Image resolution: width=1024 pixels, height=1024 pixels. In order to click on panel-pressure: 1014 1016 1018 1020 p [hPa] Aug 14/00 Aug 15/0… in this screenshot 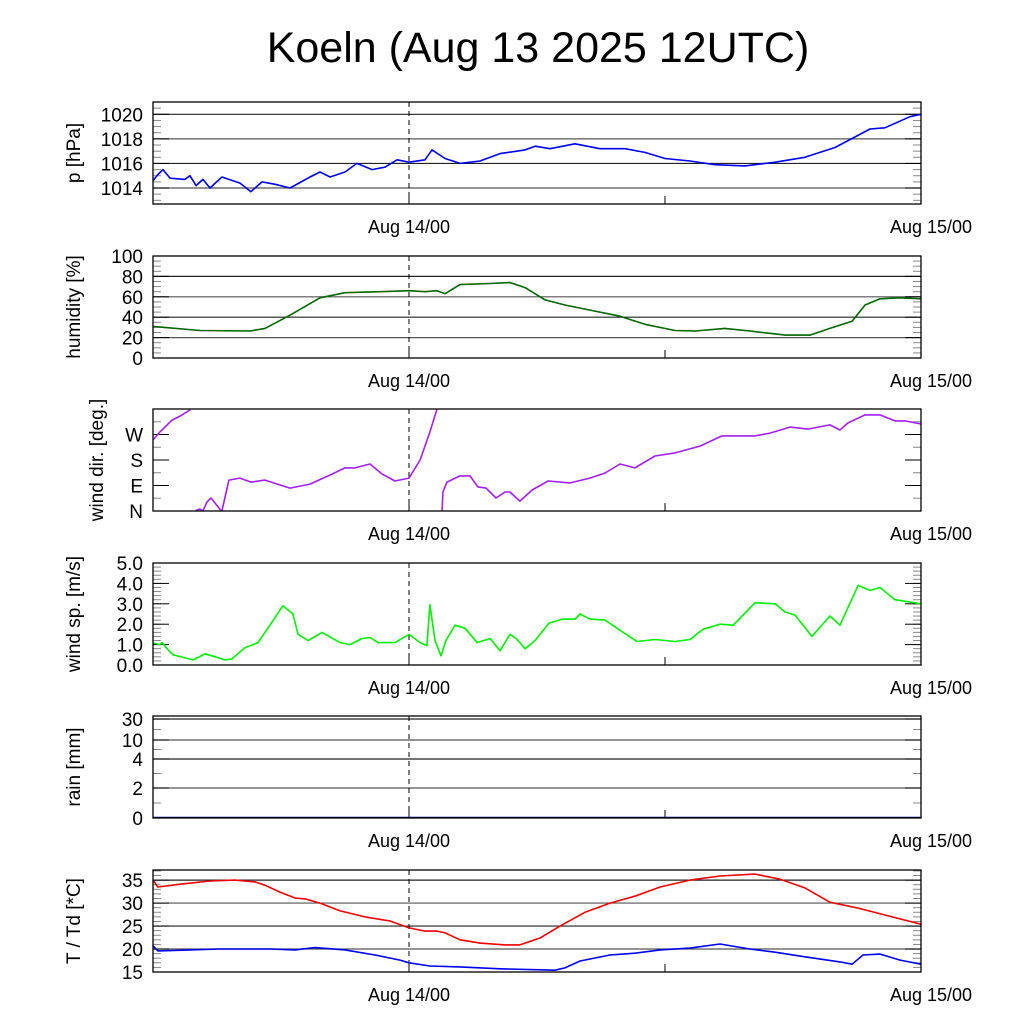, I will do `click(518, 169)`.